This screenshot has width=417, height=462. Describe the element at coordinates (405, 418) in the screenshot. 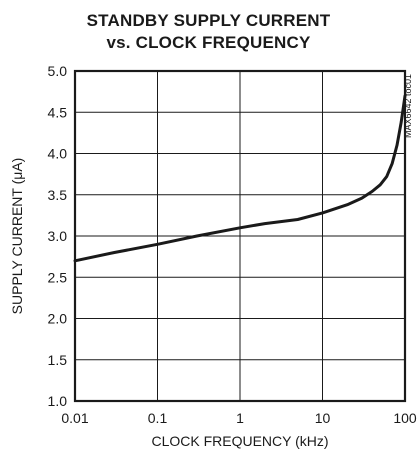

I see `x-tick-label: 100` at that location.